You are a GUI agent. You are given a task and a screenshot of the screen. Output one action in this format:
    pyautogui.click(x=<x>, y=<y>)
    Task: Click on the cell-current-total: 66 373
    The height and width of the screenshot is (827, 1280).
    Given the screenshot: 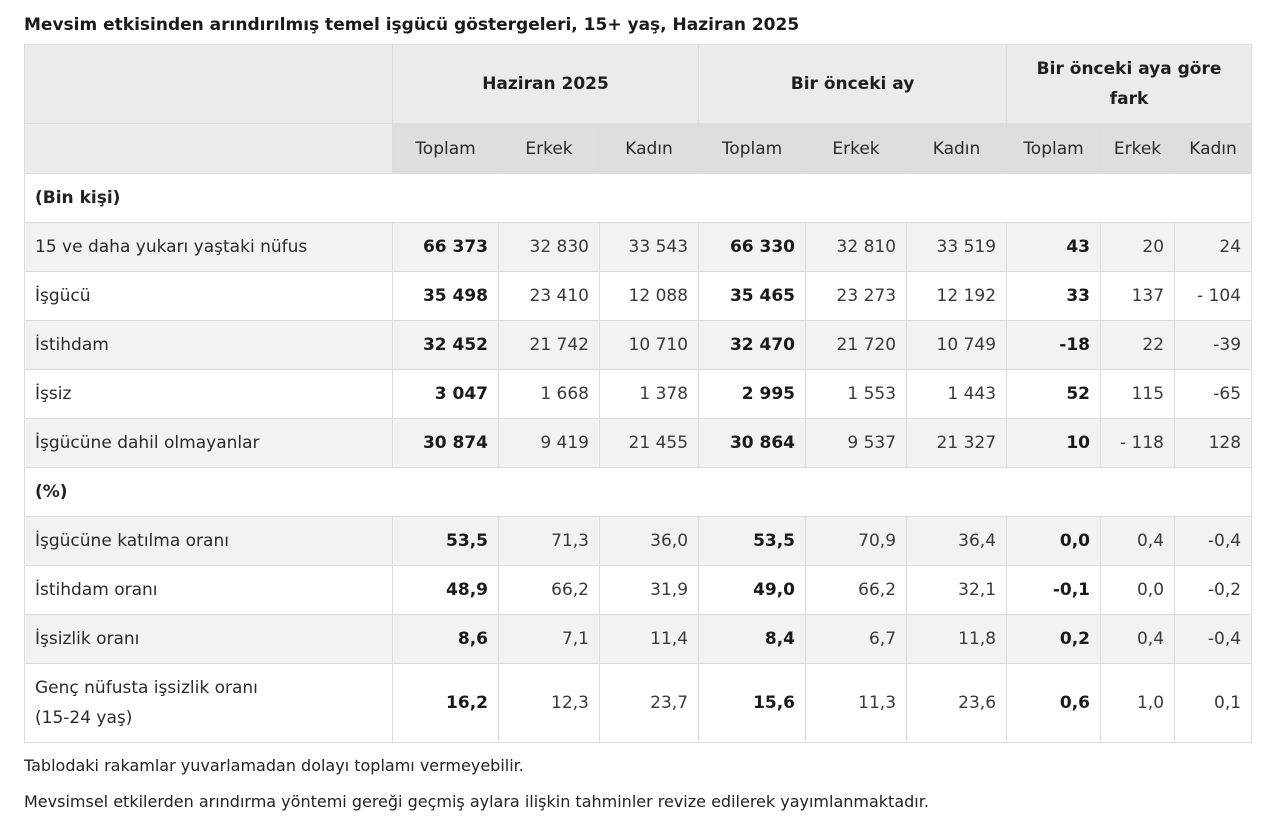 What is the action you would take?
    pyautogui.click(x=445, y=247)
    